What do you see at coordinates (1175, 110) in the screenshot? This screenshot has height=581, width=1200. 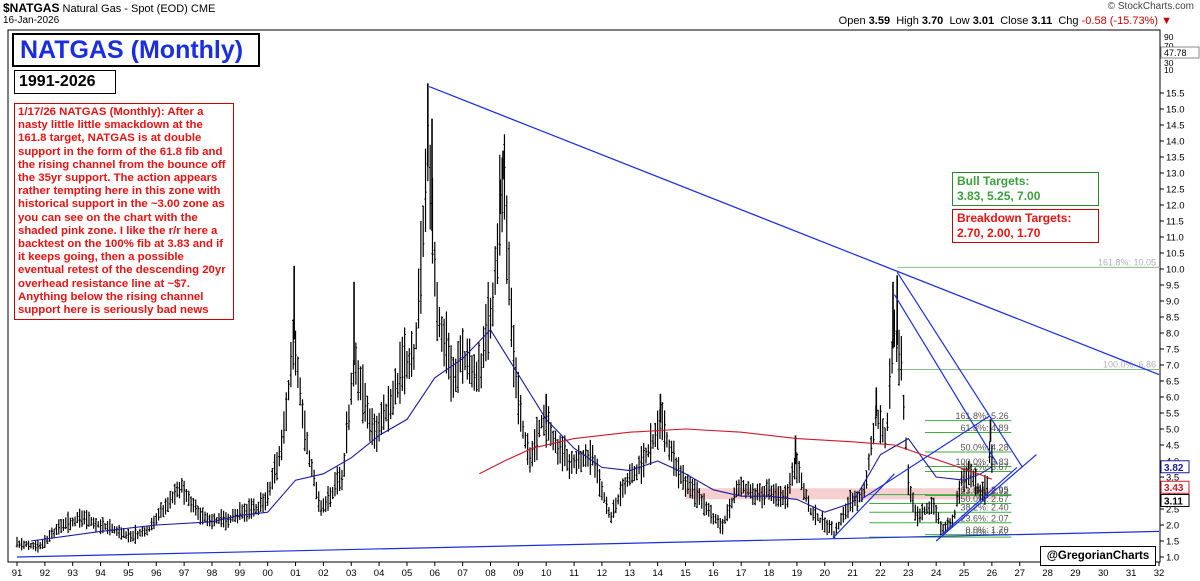 I see `y-tick-label: 15.0` at bounding box center [1175, 110].